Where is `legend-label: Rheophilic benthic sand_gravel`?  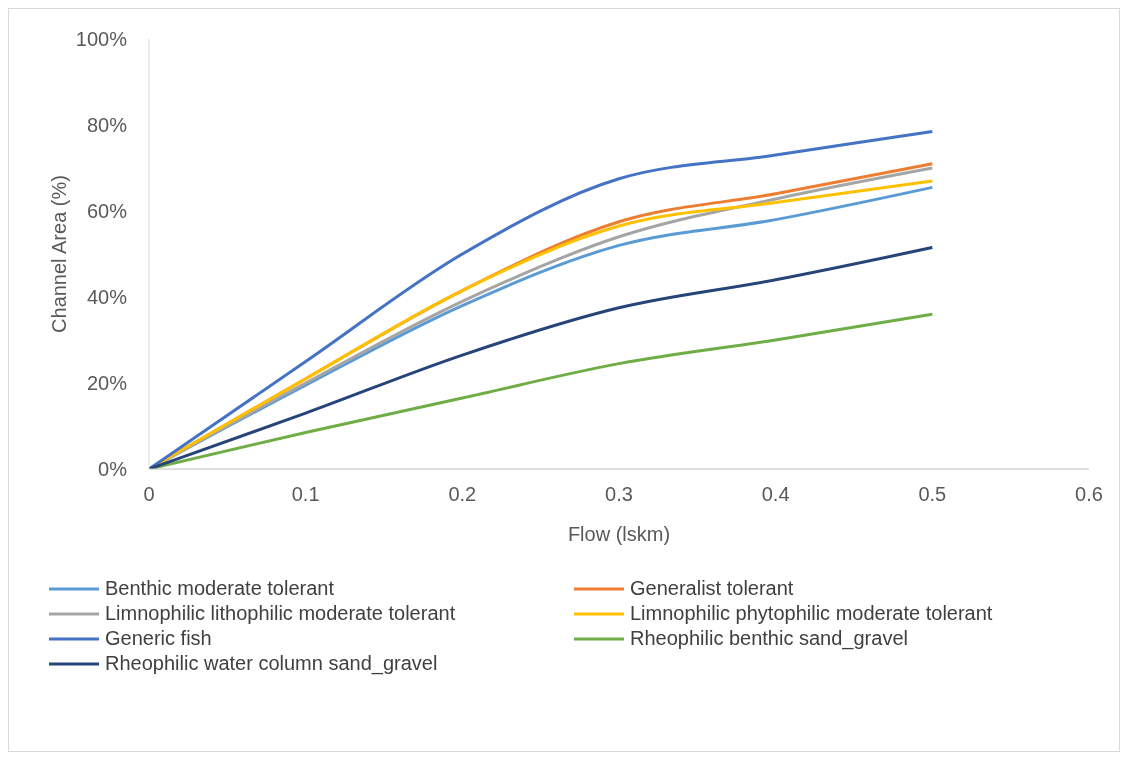
legend-label: Rheophilic benthic sand_gravel is located at coordinates (769, 638).